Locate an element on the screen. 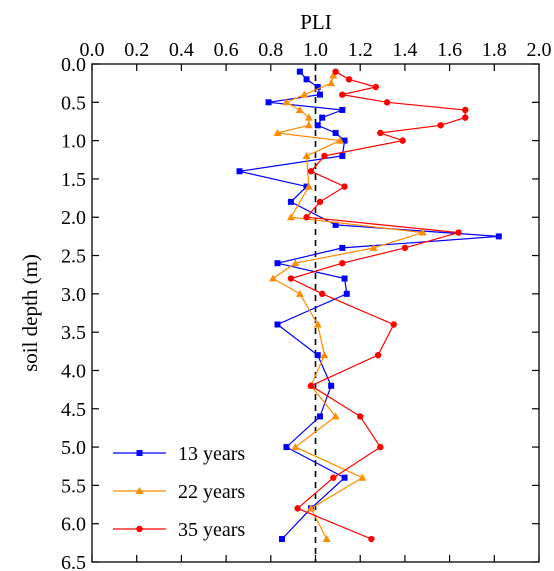  y-tick-label: 2.0 is located at coordinates (73, 218).